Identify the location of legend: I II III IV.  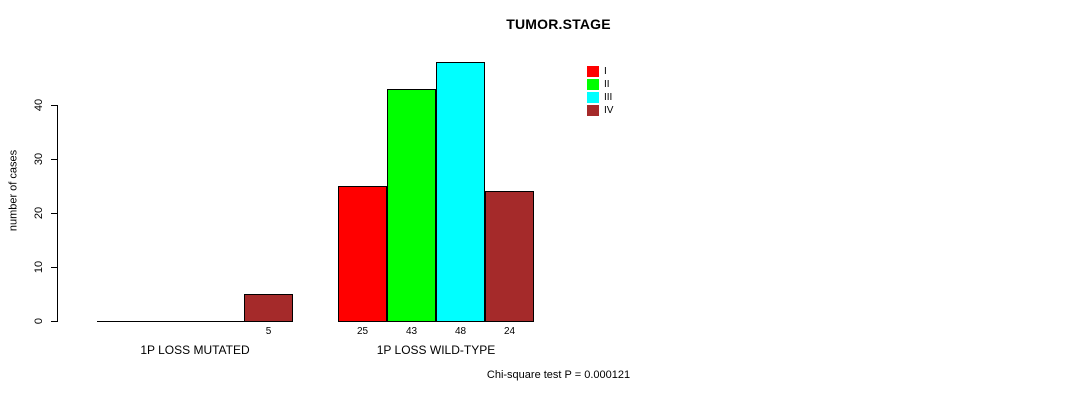
(617, 93).